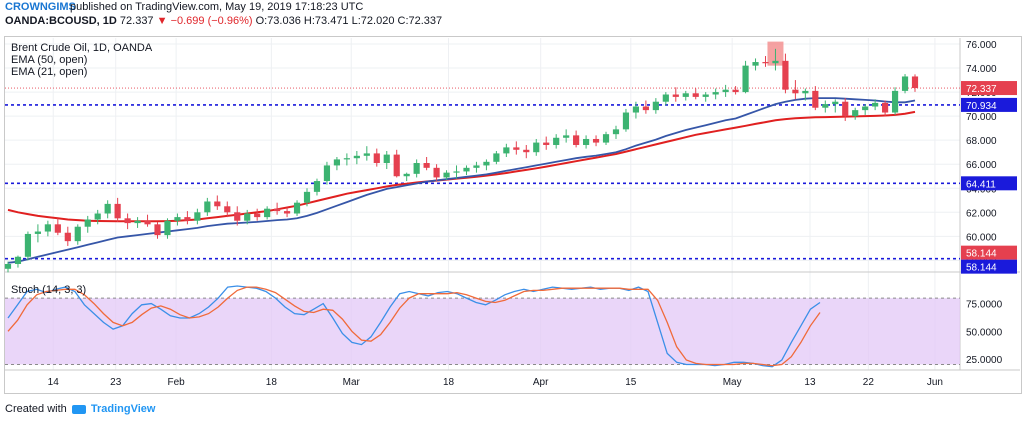 Image resolution: width=1024 pixels, height=423 pixels. What do you see at coordinates (981, 69) in the screenshot?
I see `price-tick-label: 74.000` at bounding box center [981, 69].